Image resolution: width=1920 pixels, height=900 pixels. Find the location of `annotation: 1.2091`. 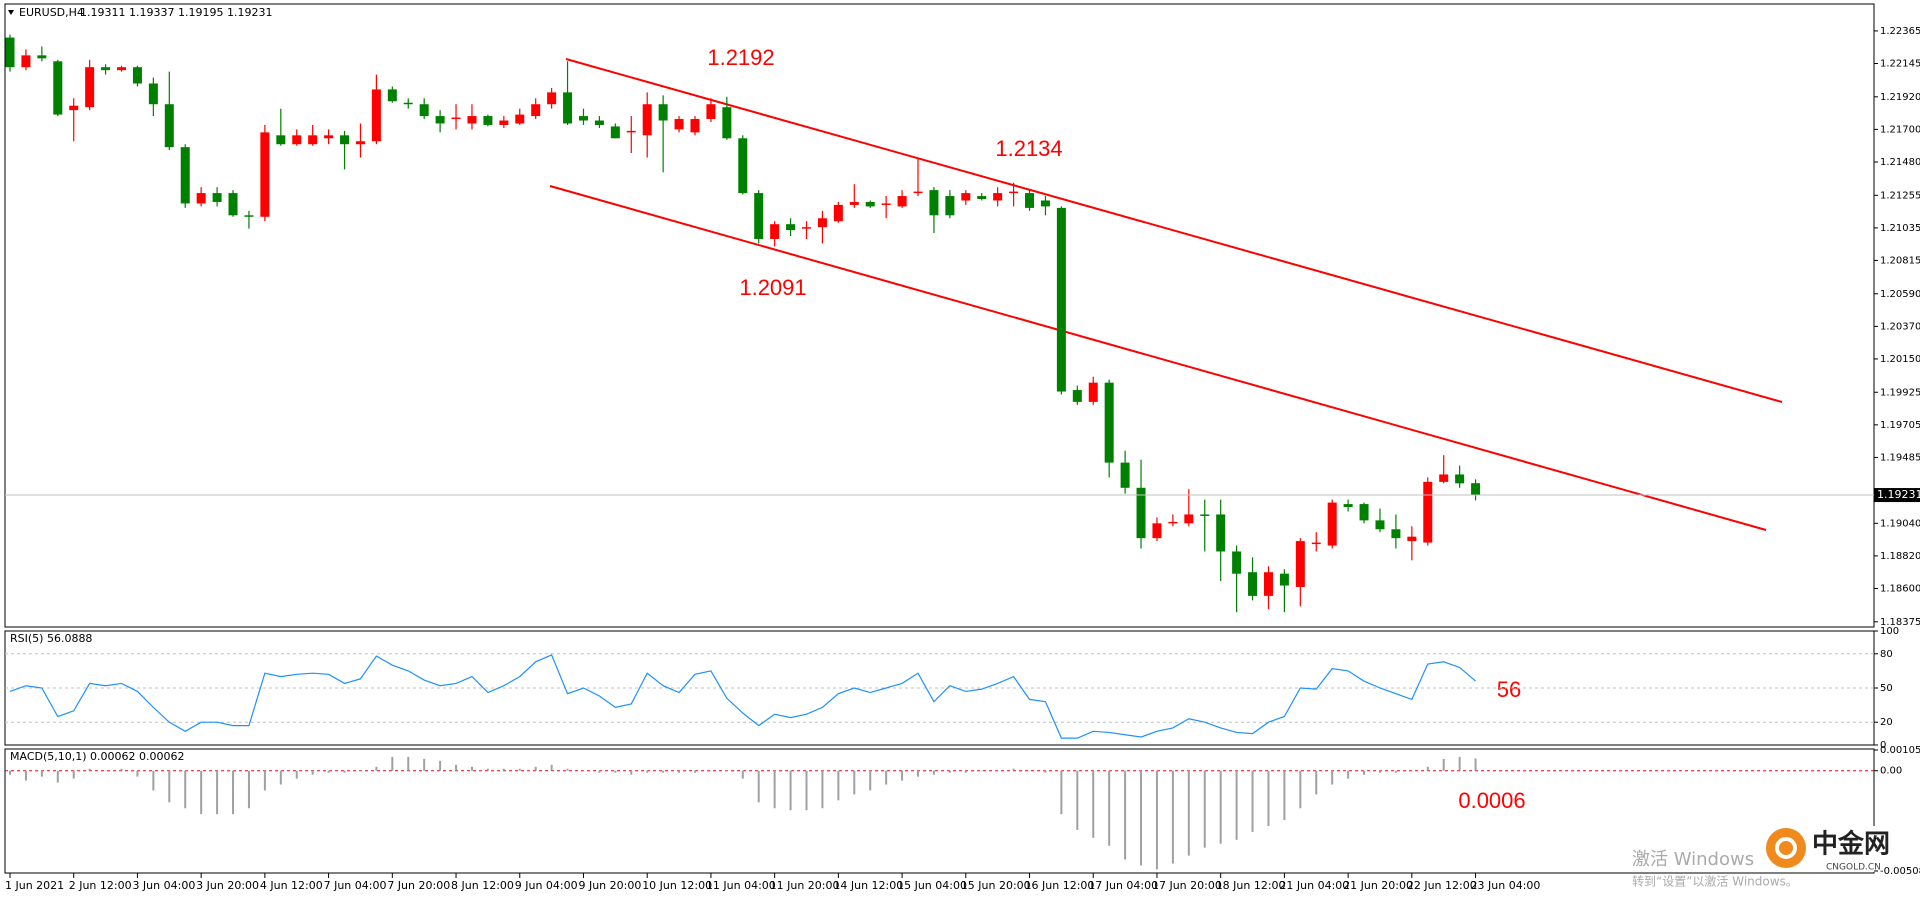

annotation: 1.2091 is located at coordinates (772, 287).